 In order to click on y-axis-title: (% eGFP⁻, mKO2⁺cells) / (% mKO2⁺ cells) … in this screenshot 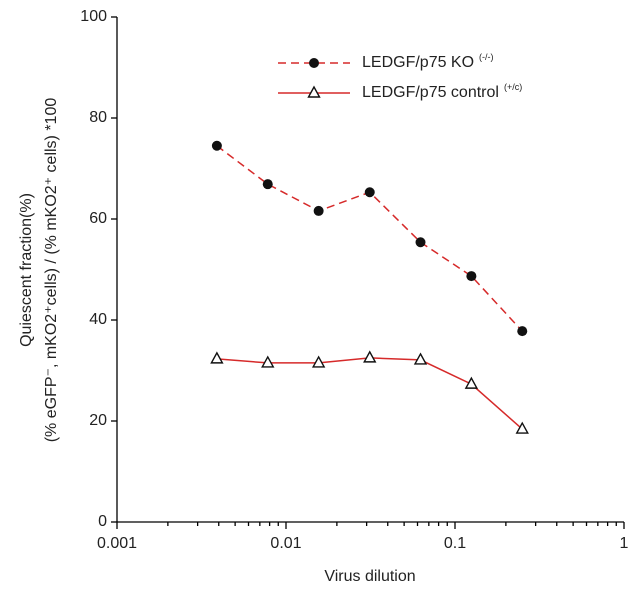, I will do `click(51, 270)`.